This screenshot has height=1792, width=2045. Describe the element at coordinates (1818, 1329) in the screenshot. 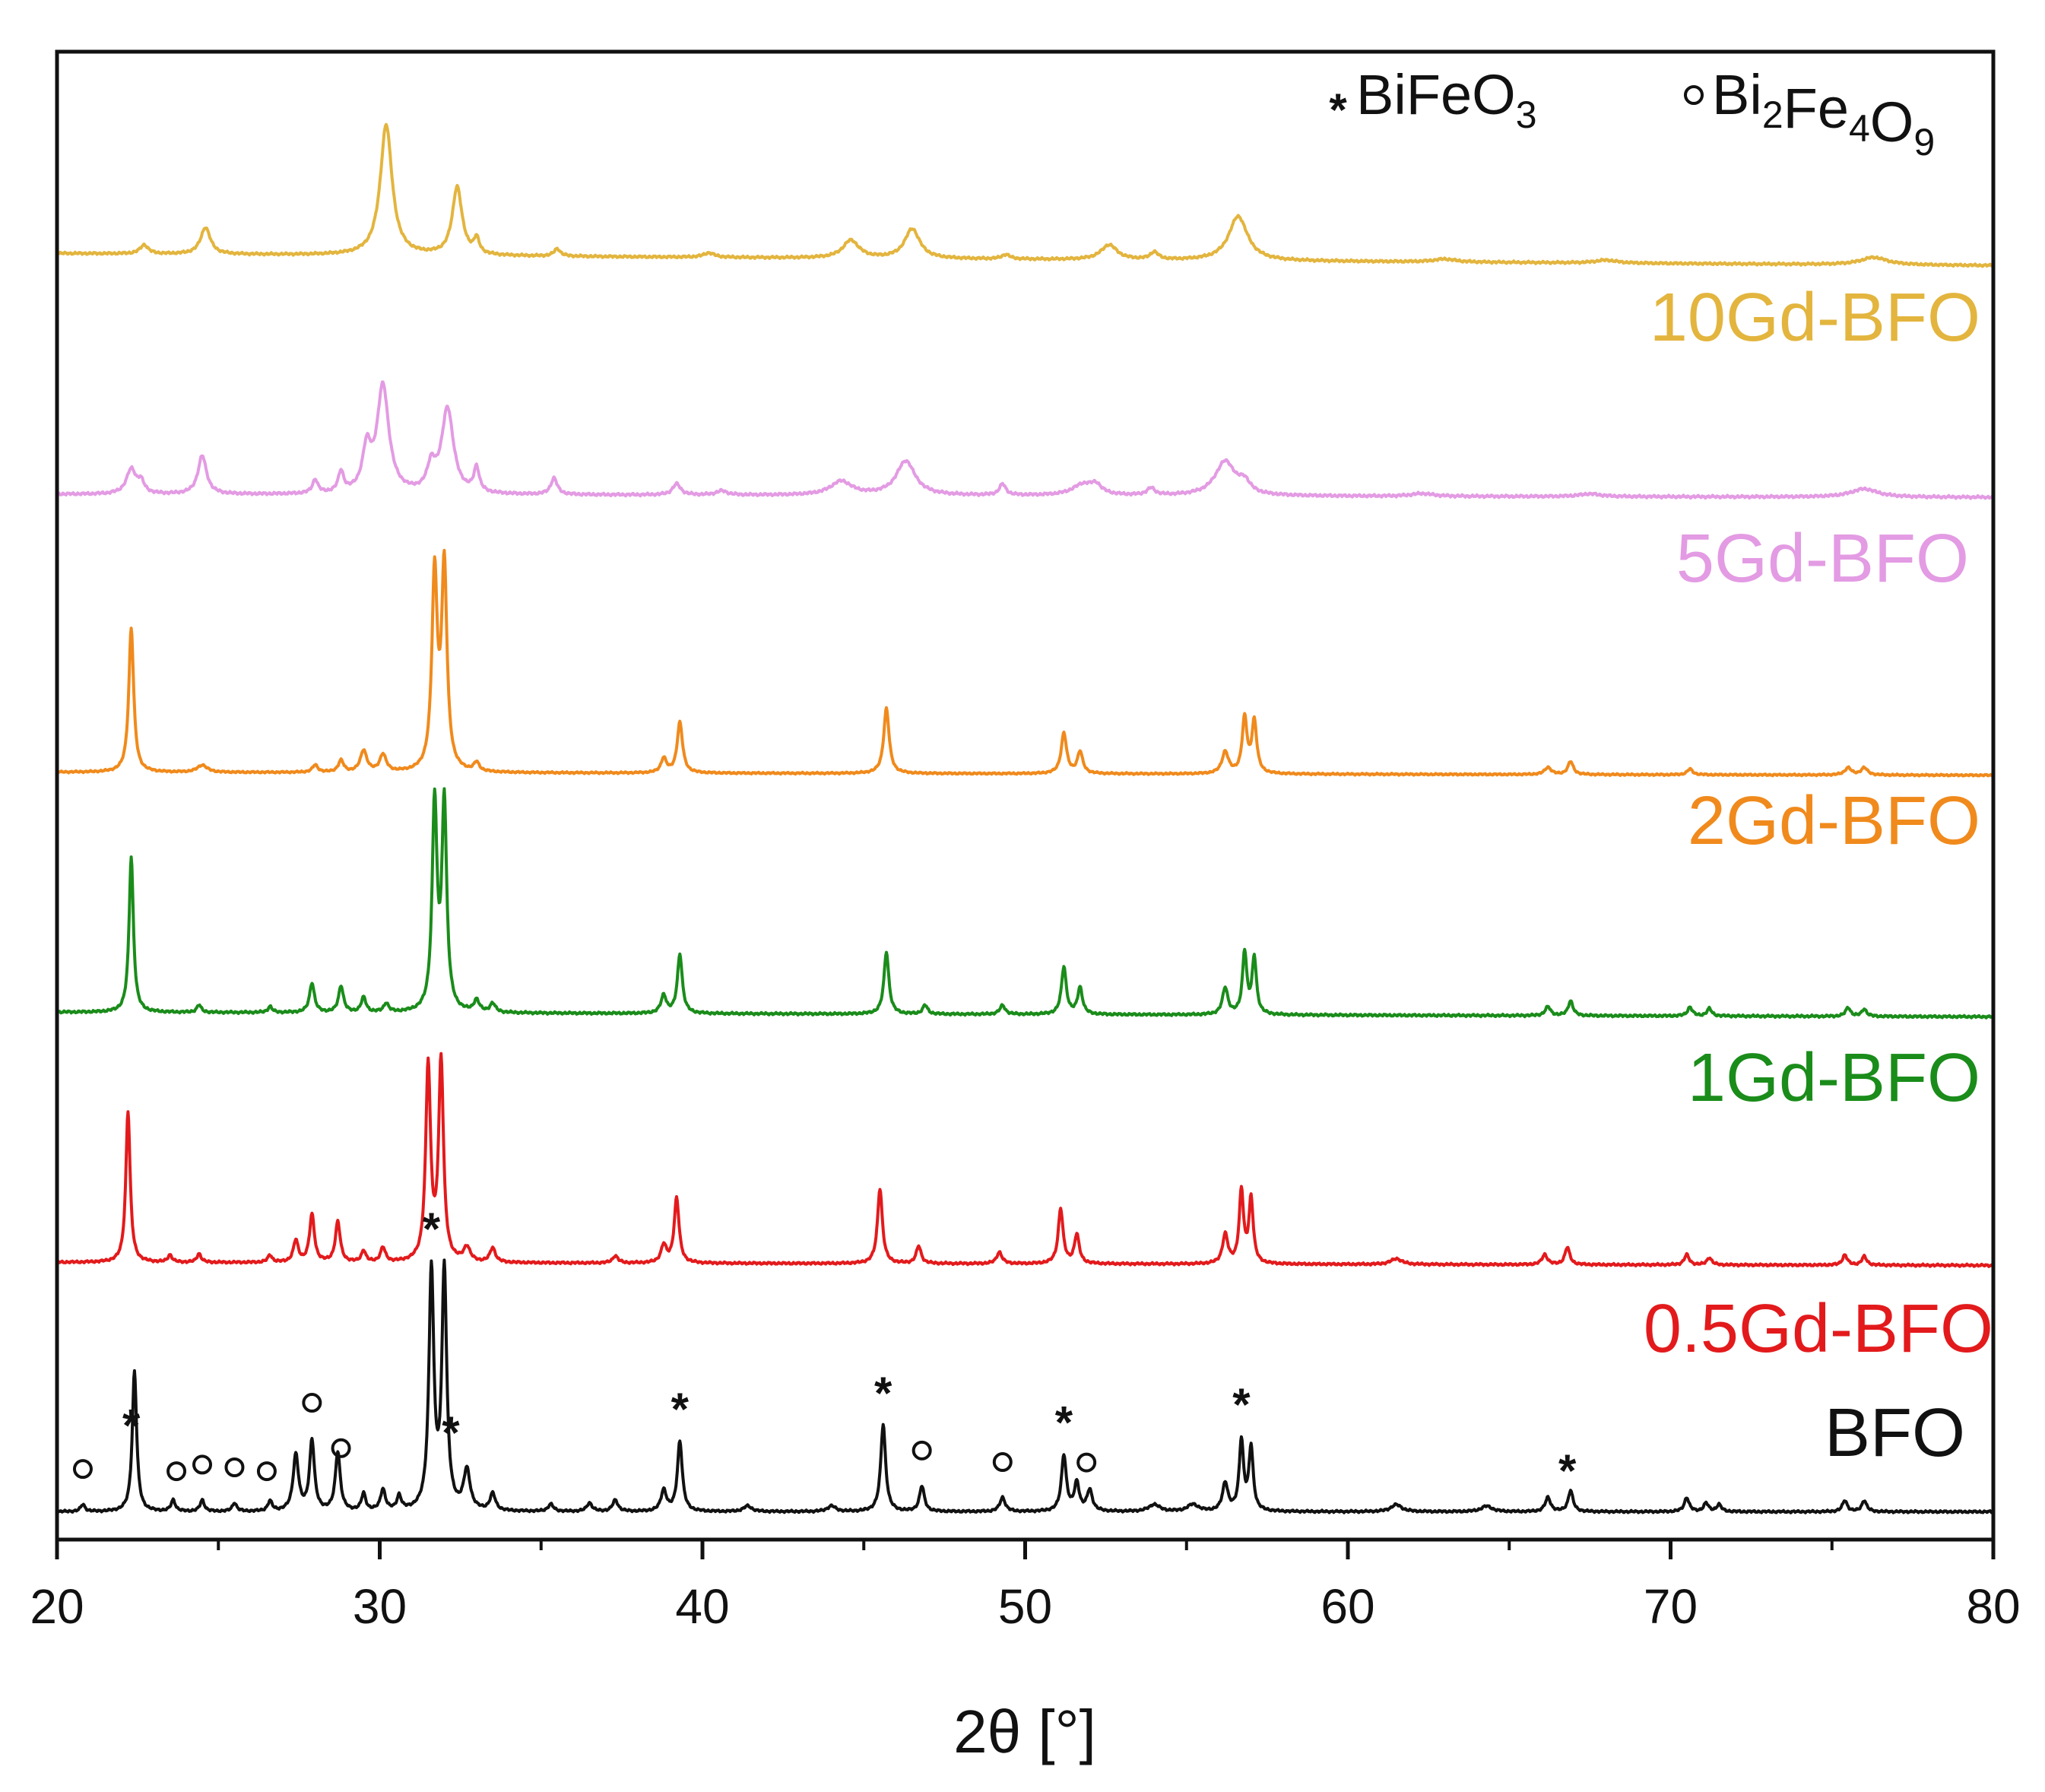

I see `series-label-0-5gd-bfo: 0.5Gd-BFO` at that location.